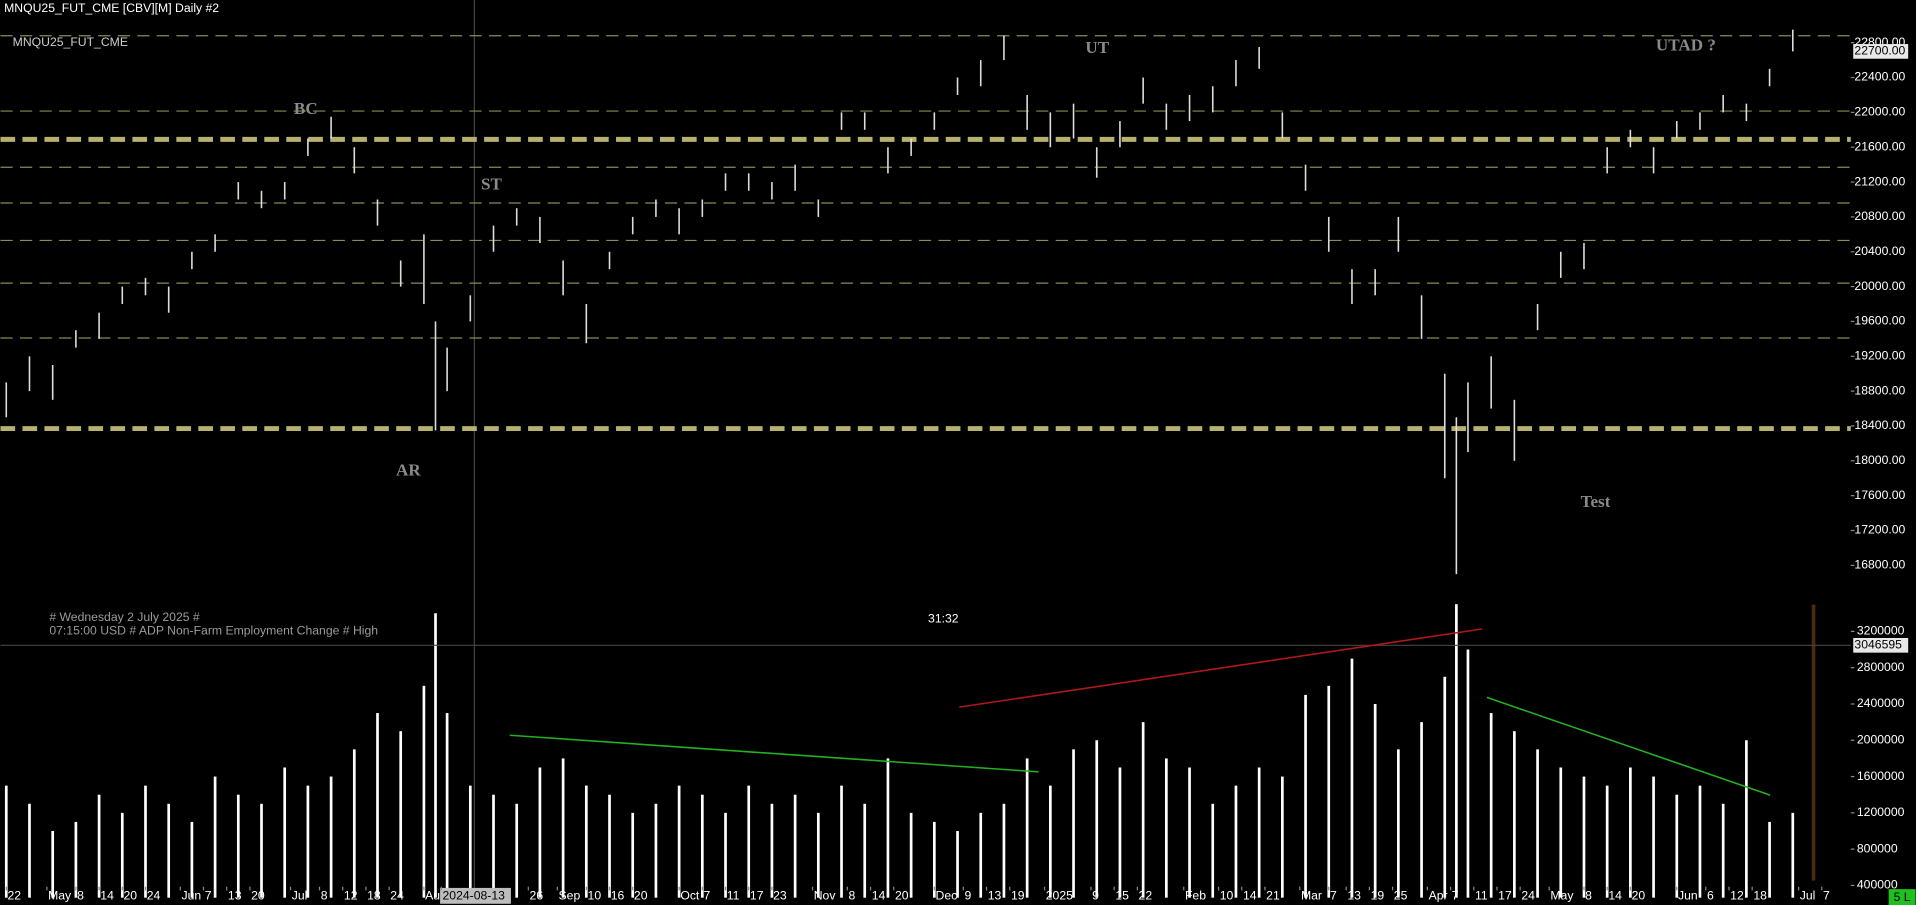 Image resolution: width=1916 pixels, height=905 pixels. What do you see at coordinates (1877, 885) in the screenshot?
I see `y-tick-label: 400000` at bounding box center [1877, 885].